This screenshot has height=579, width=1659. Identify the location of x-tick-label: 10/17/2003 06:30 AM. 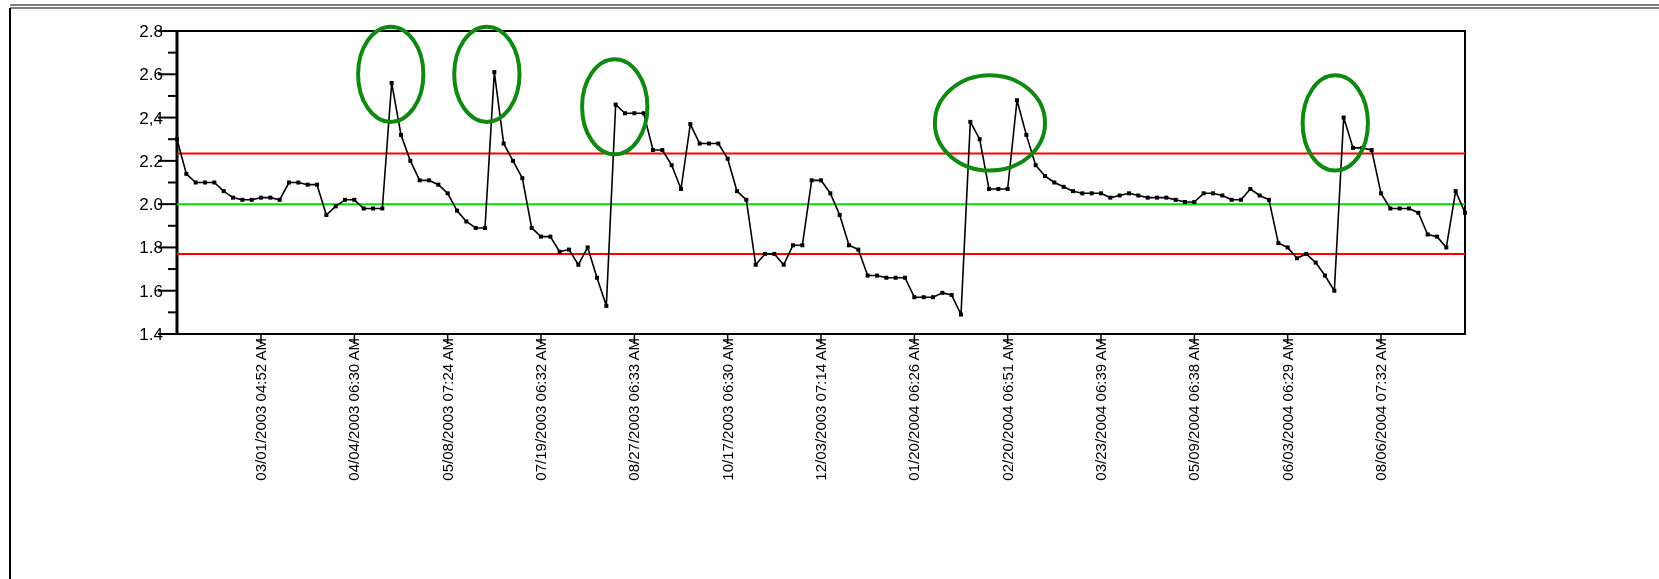
(727, 409).